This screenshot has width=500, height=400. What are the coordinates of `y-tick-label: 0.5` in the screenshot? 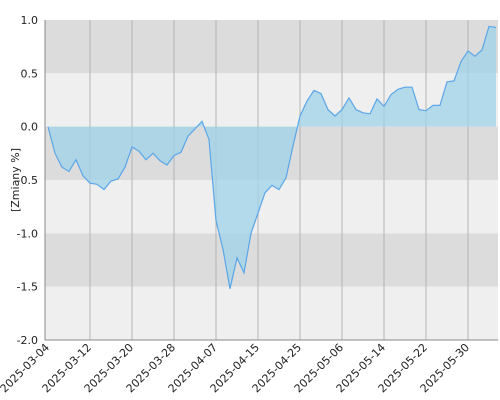 It's located at (30, 73).